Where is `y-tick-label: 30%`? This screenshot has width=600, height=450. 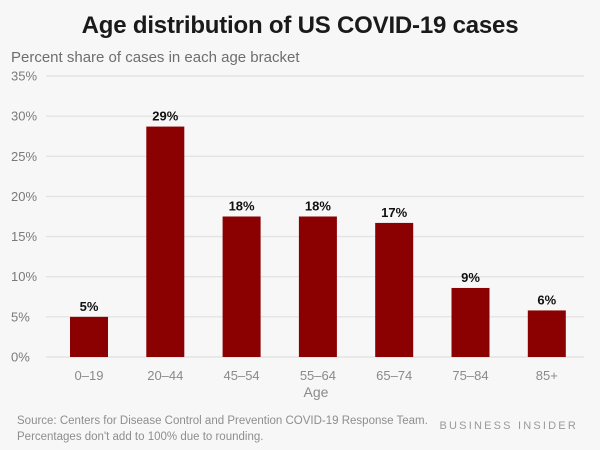
y-tick-label: 30% is located at coordinates (24, 116).